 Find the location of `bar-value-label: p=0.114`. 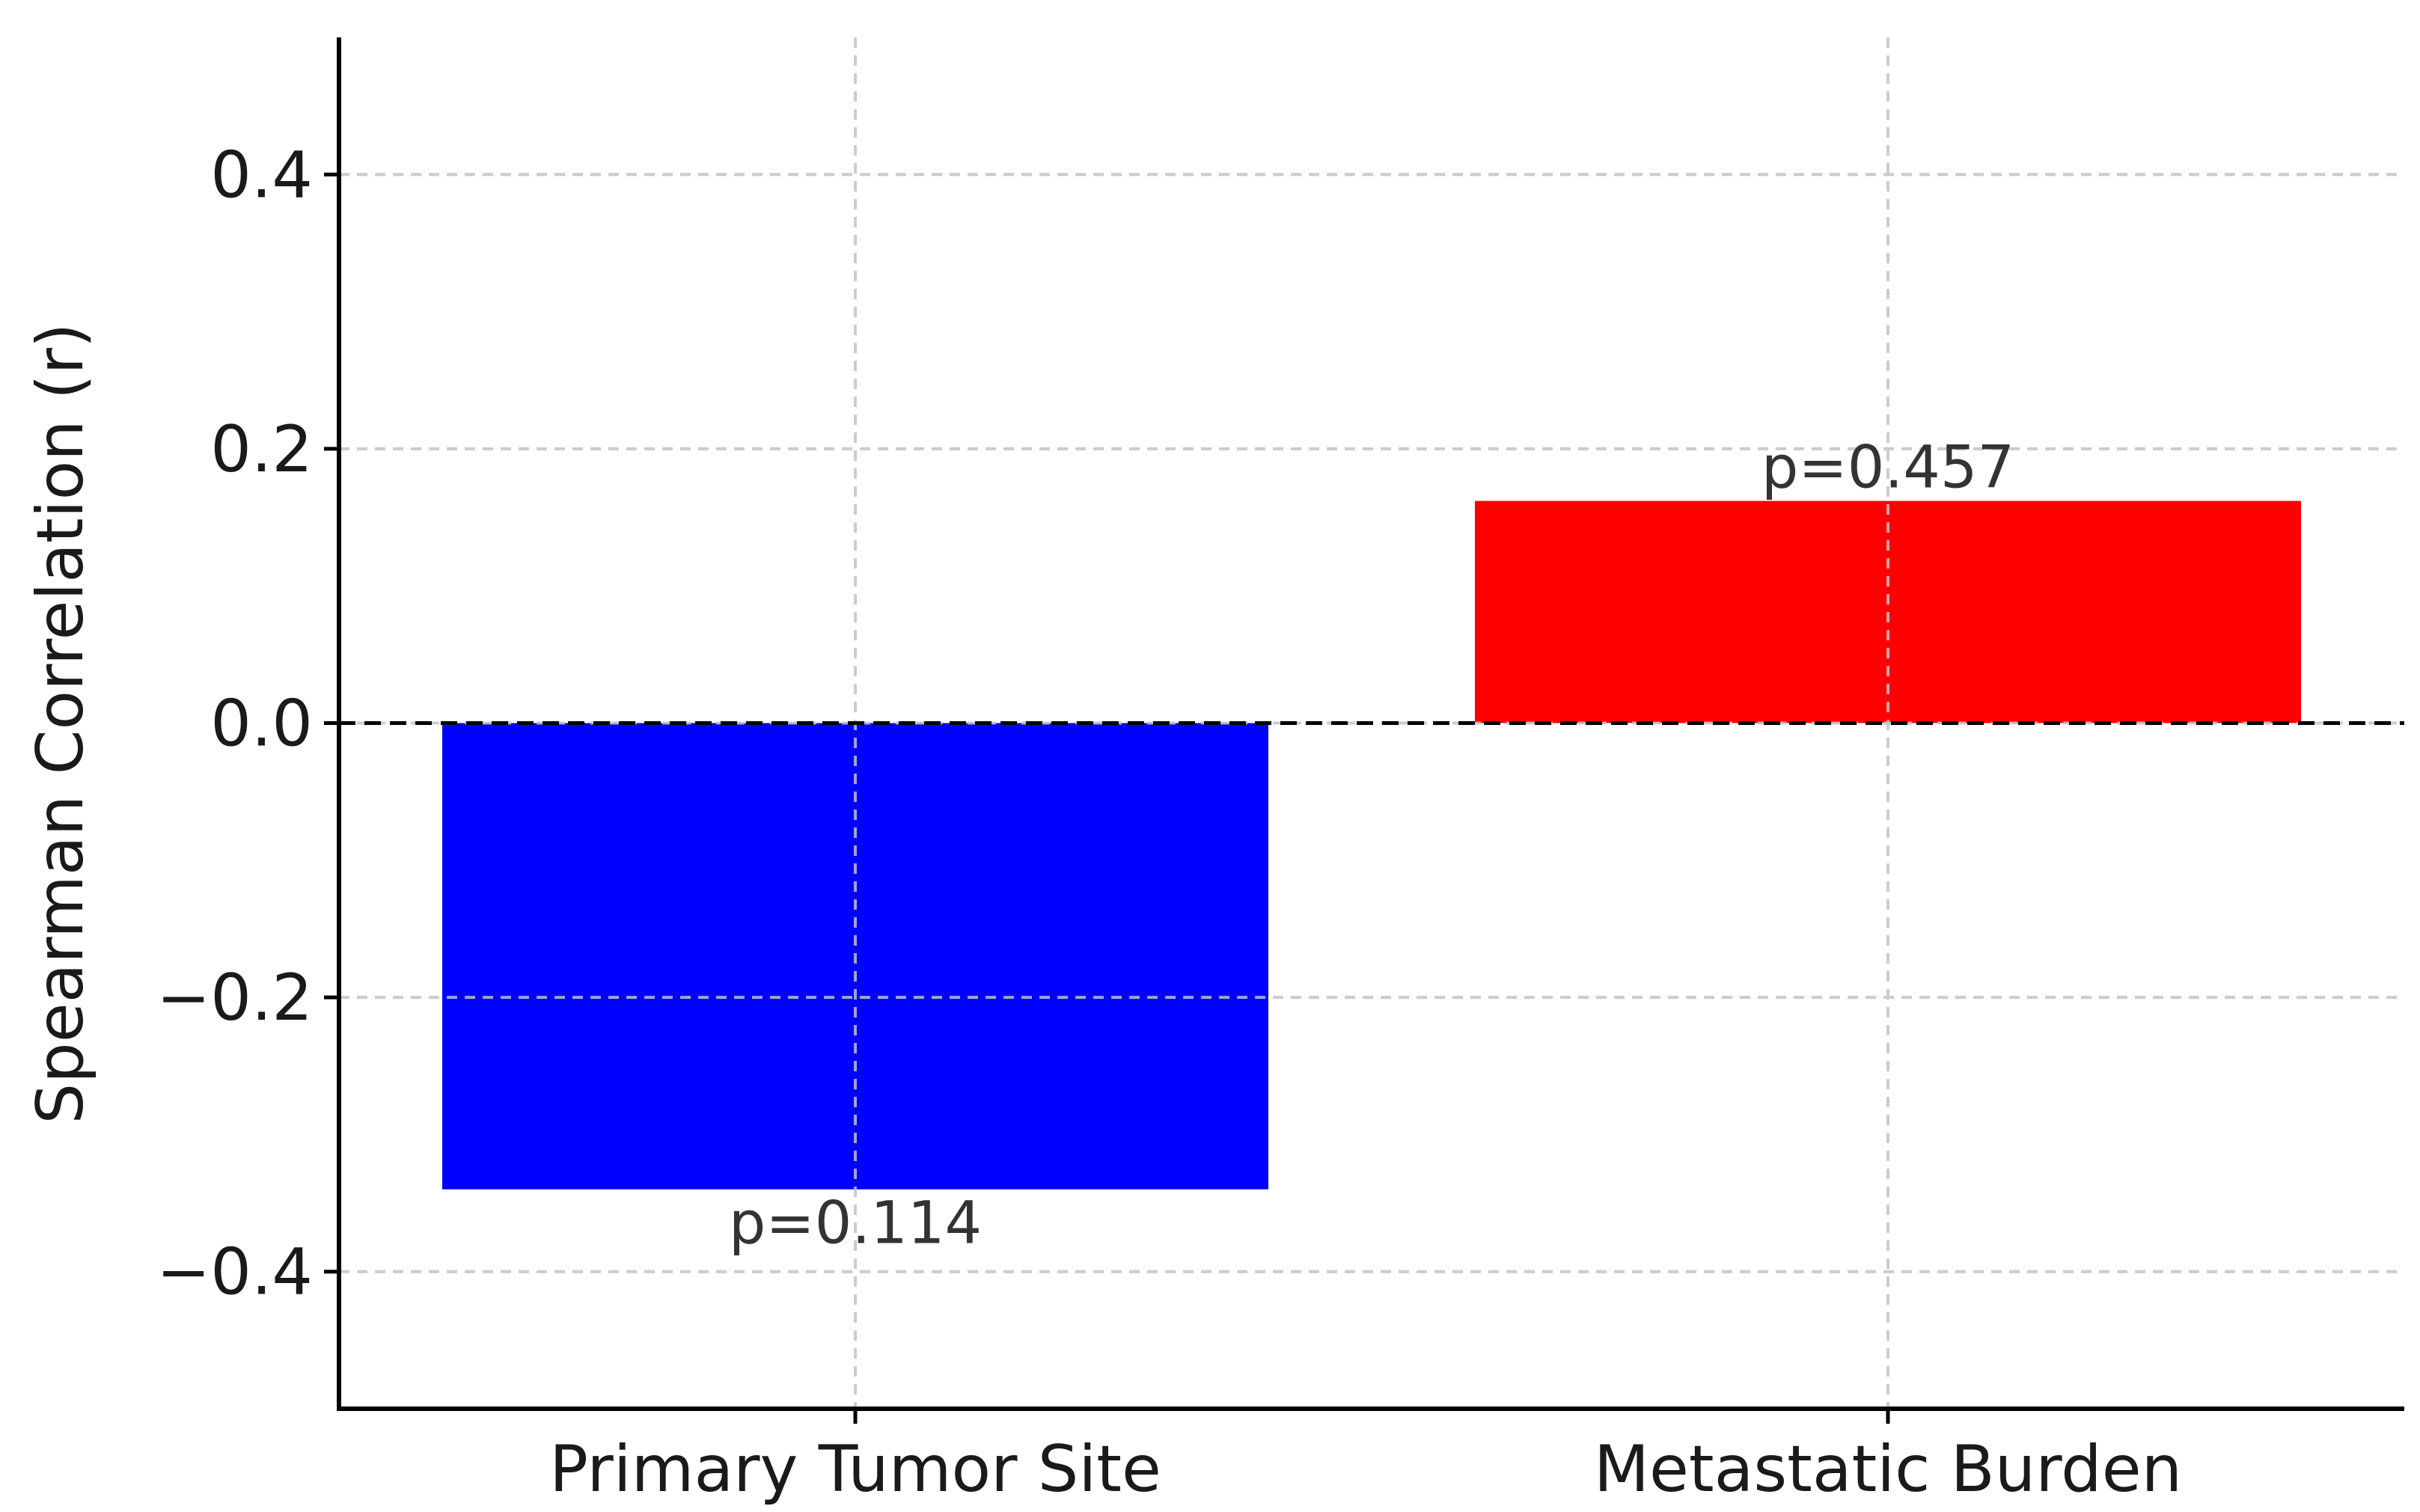

bar-value-label: p=0.114 is located at coordinates (855, 1224).